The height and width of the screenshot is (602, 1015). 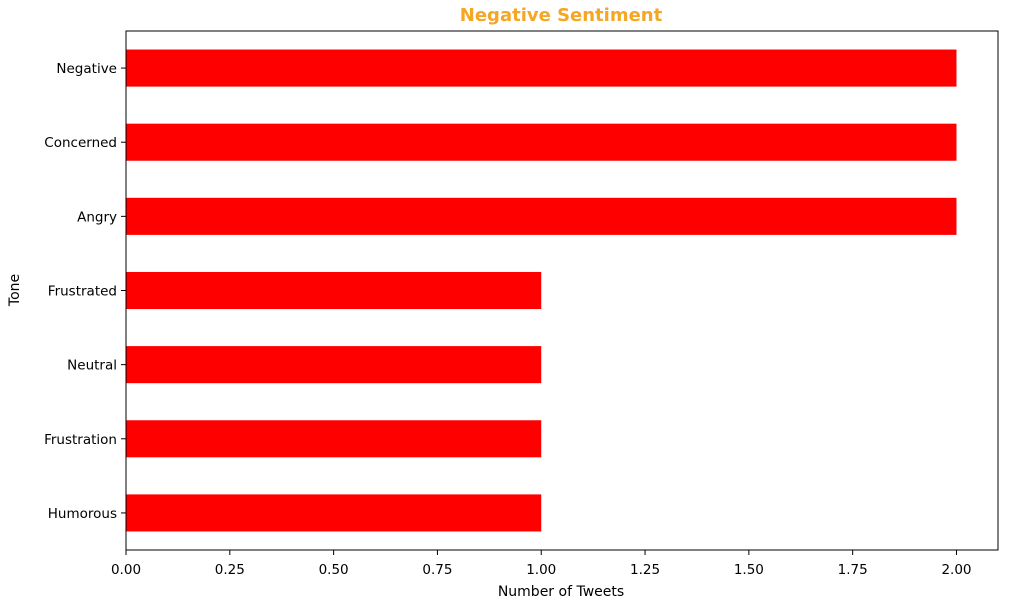 I want to click on x-axis-label: Number of Tweets, so click(x=561, y=592).